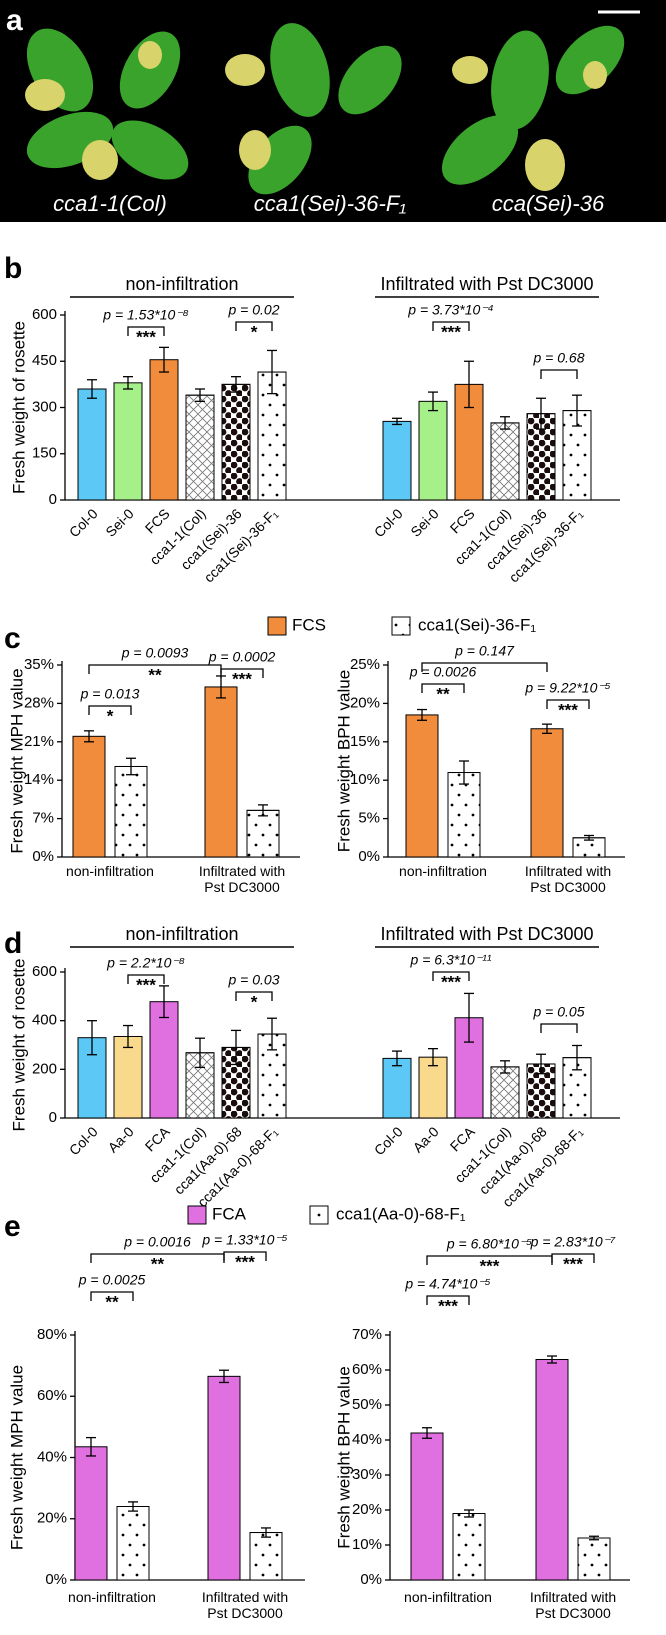 This screenshot has height=1635, width=666. What do you see at coordinates (447, 1284) in the screenshot?
I see `p-value: p = 4.74*10⁻⁵` at bounding box center [447, 1284].